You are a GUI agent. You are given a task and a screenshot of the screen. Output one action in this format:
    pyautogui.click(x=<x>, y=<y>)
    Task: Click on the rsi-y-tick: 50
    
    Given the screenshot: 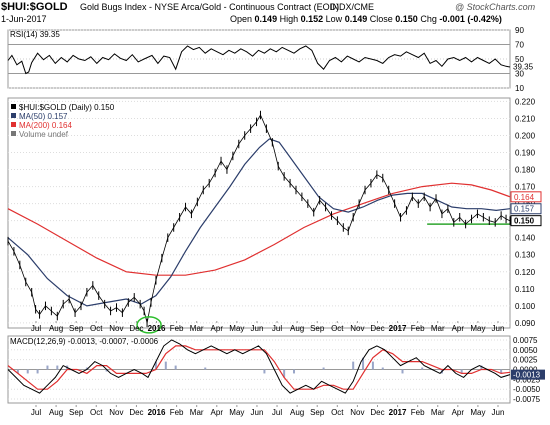 What is the action you would take?
    pyautogui.click(x=519, y=59)
    